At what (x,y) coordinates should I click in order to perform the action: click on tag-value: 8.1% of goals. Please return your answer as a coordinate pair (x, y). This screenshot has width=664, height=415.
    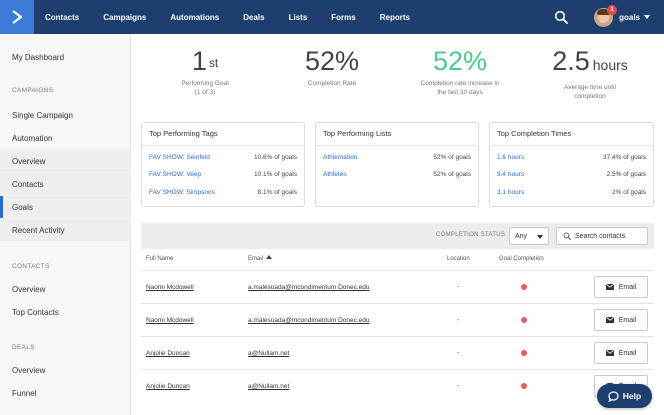
    Looking at the image, I should click on (277, 192).